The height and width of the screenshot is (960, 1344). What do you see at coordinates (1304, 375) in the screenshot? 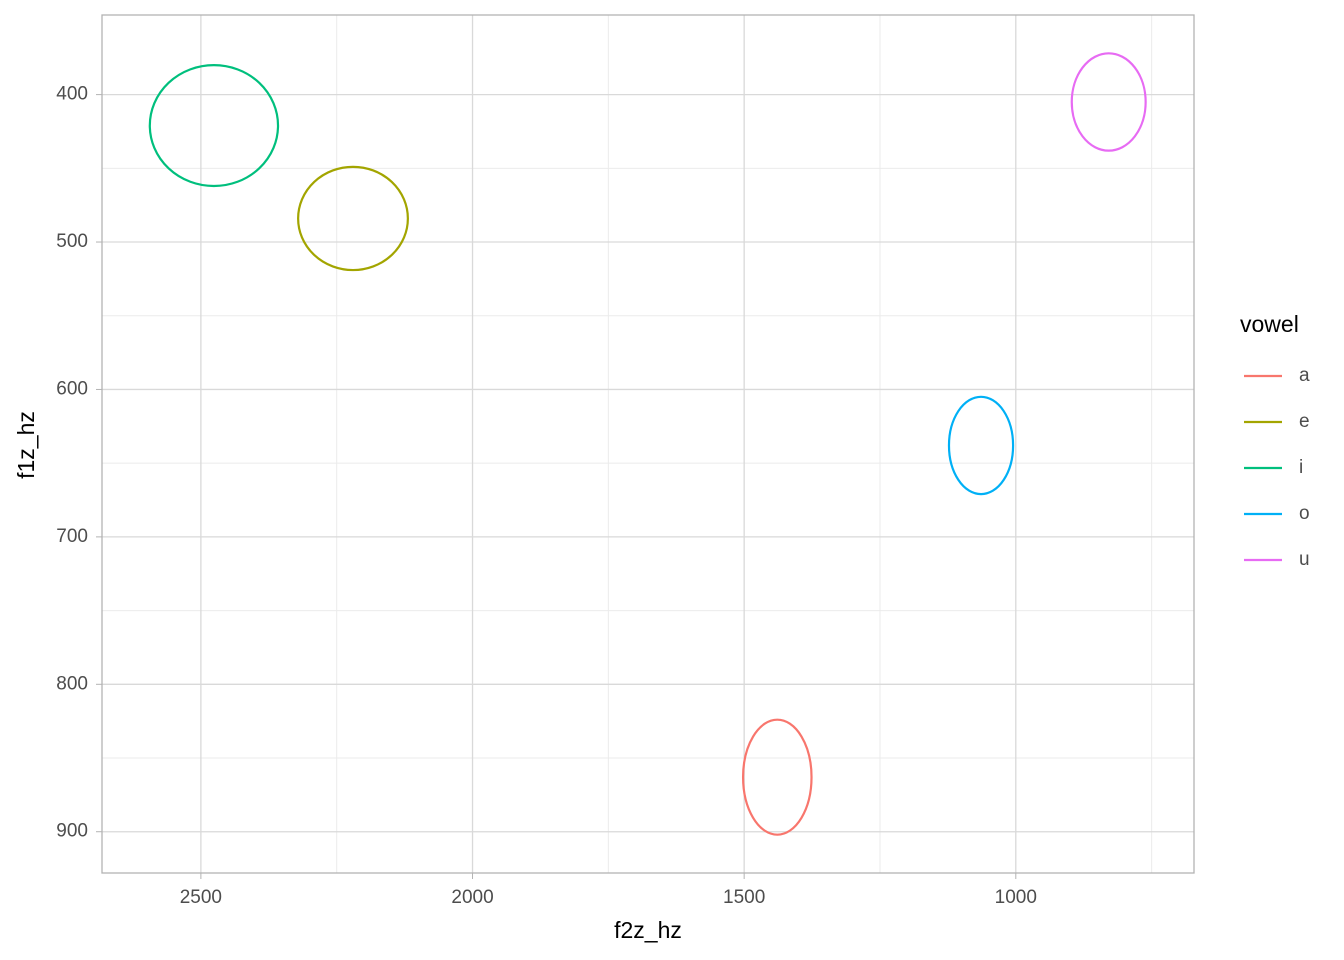
I see `legend-label: a` at bounding box center [1304, 375].